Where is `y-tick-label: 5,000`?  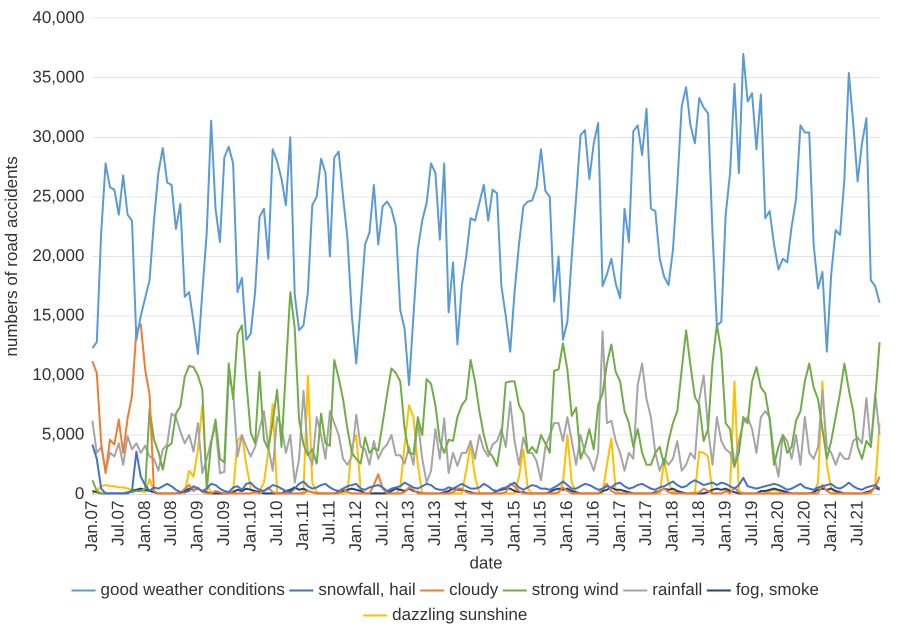 y-tick-label: 5,000 is located at coordinates (63, 434).